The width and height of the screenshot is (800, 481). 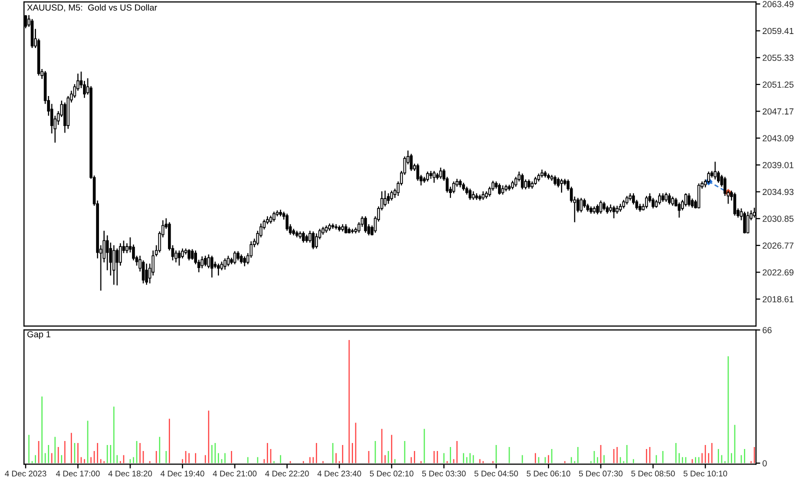 I want to click on x-tick-label: 5 Dec 02:10, so click(x=392, y=473).